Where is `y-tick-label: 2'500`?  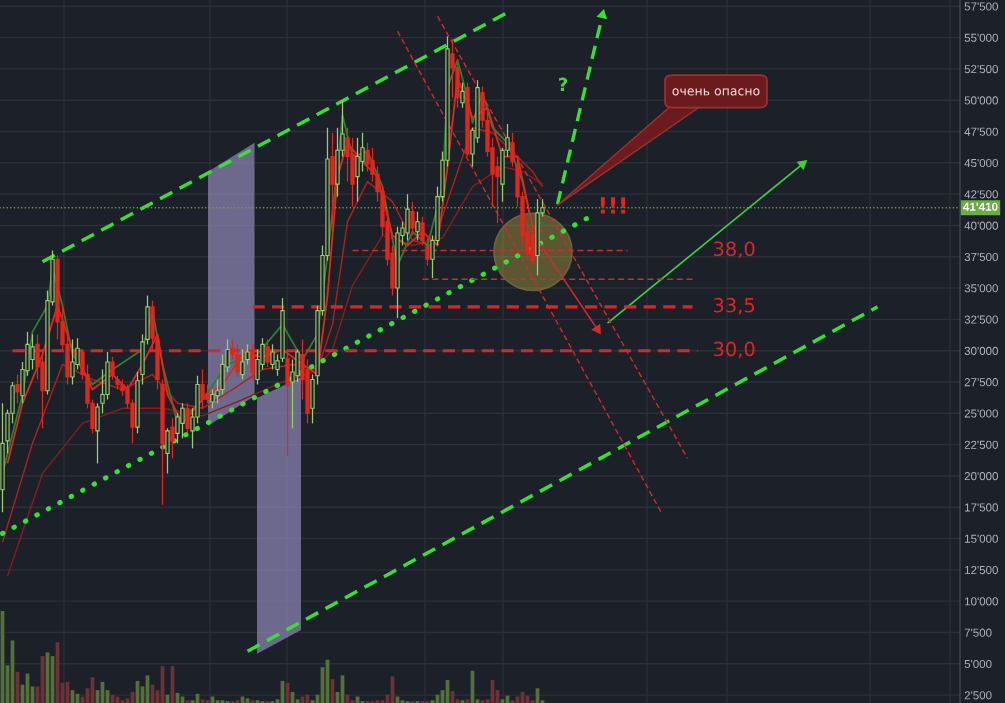
y-tick-label: 2'500 is located at coordinates (978, 695).